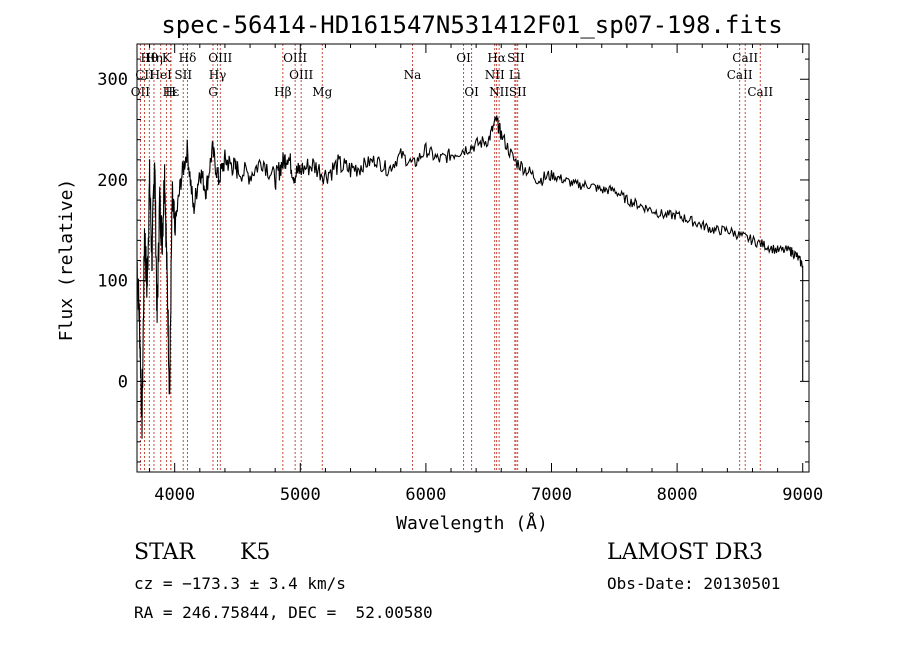 The width and height of the screenshot is (900, 649). Describe the element at coordinates (112, 282) in the screenshot. I see `y-tick-label: 100` at that location.